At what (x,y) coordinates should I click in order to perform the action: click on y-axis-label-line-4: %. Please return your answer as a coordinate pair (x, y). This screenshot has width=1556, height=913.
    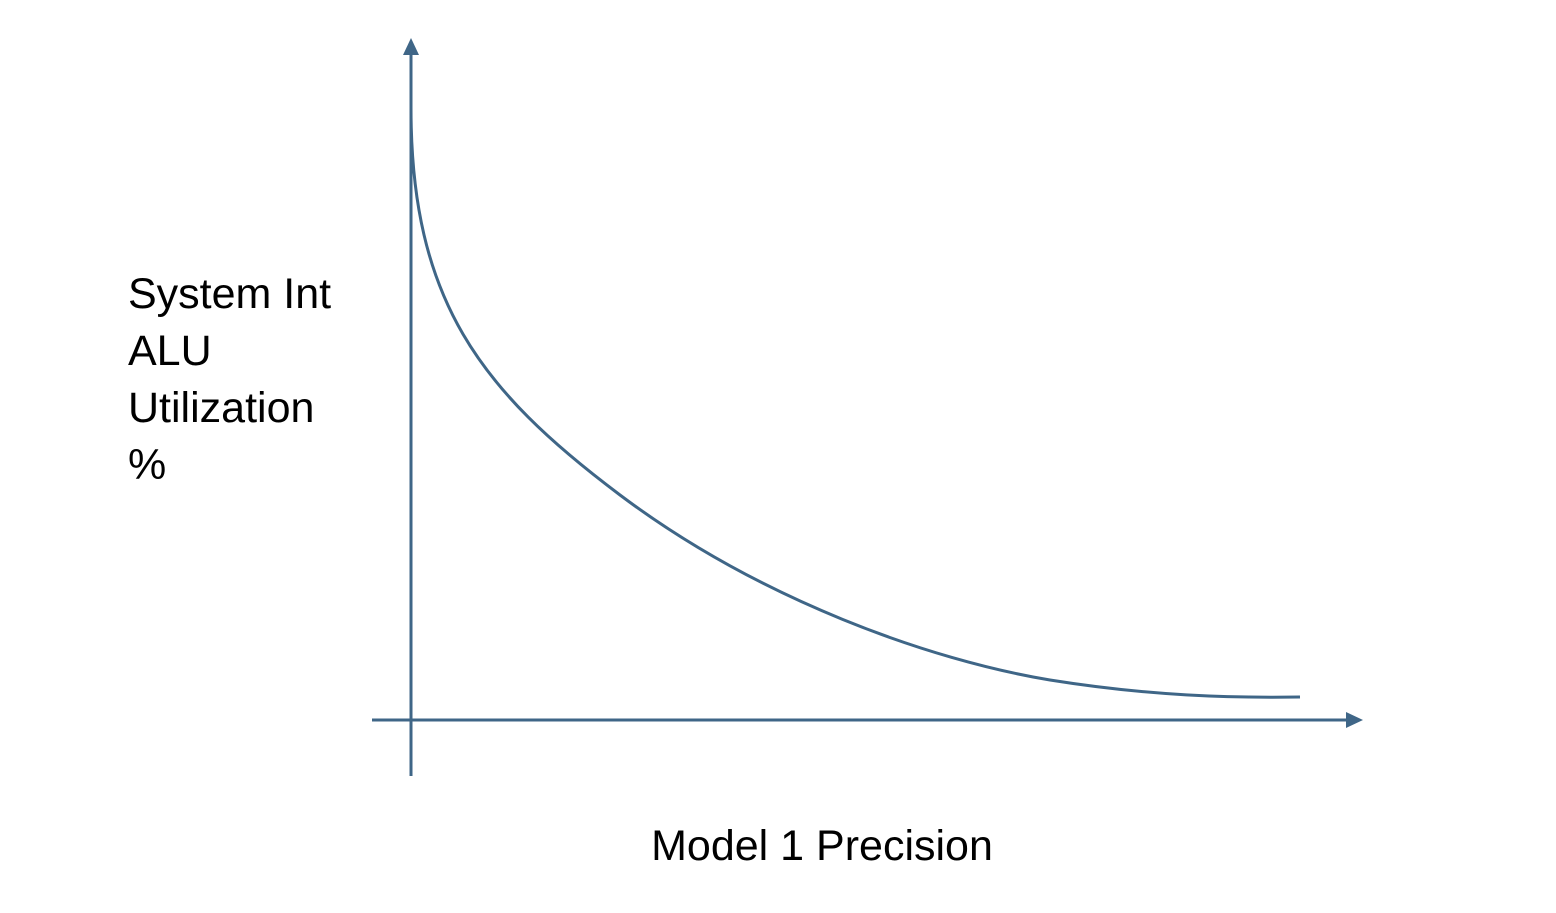
    Looking at the image, I should click on (147, 465).